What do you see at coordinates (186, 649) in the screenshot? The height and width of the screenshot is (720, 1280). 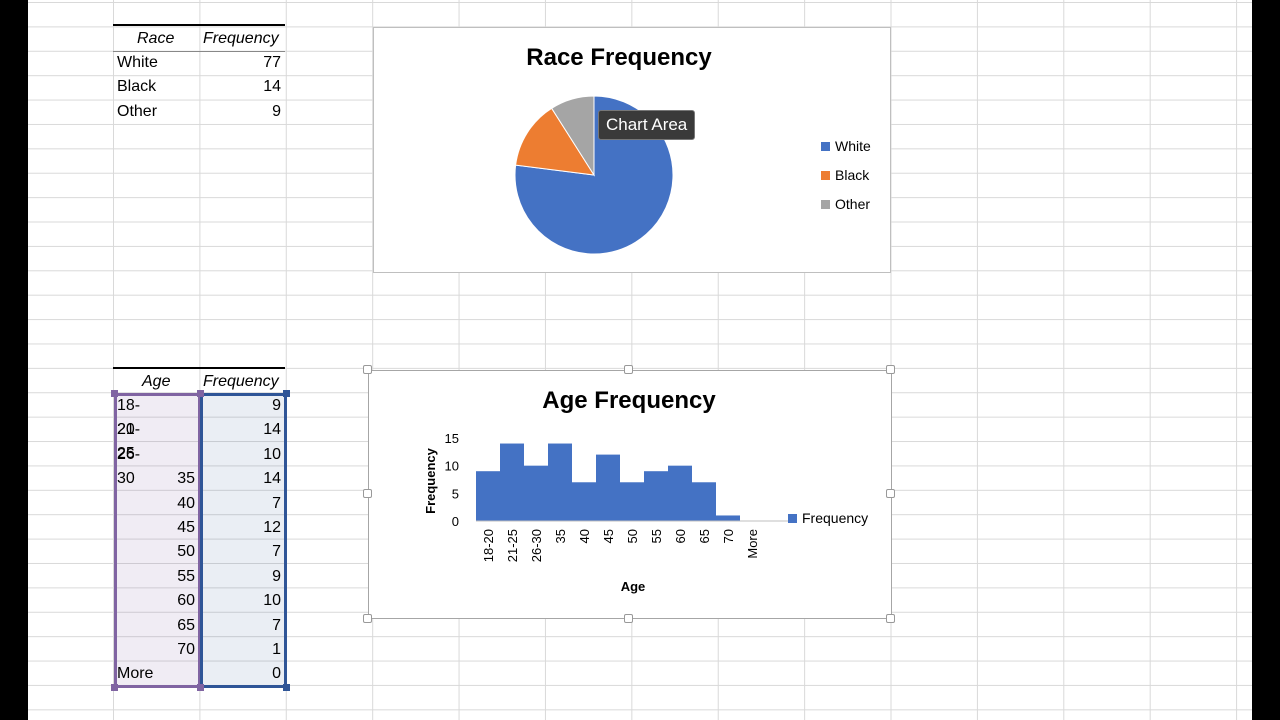 I see `age-row-label-cell: 70` at bounding box center [186, 649].